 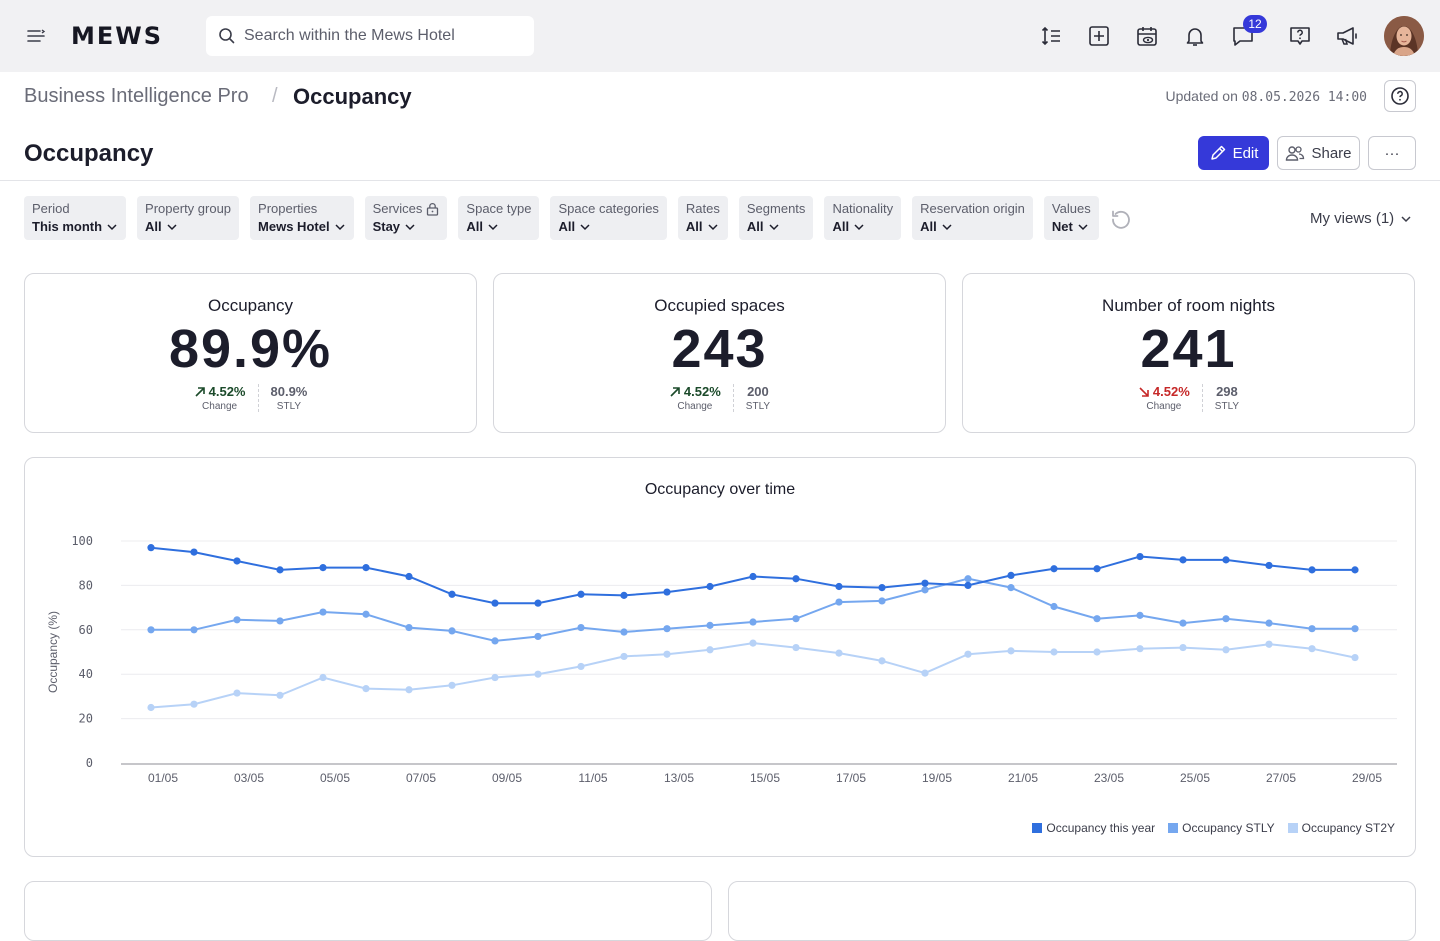 What do you see at coordinates (136, 96) in the screenshot?
I see `breadcrumb-parent: Business Intelligence Pro` at bounding box center [136, 96].